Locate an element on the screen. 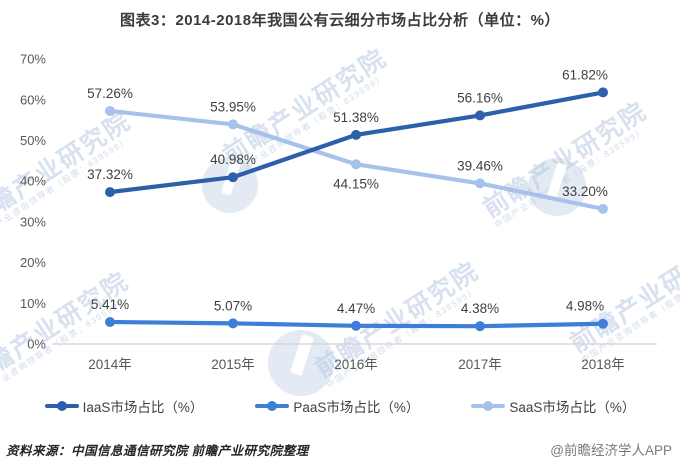 This screenshot has width=680, height=464. legend-item-saas: SaaS市场占比（%） is located at coordinates (553, 406).